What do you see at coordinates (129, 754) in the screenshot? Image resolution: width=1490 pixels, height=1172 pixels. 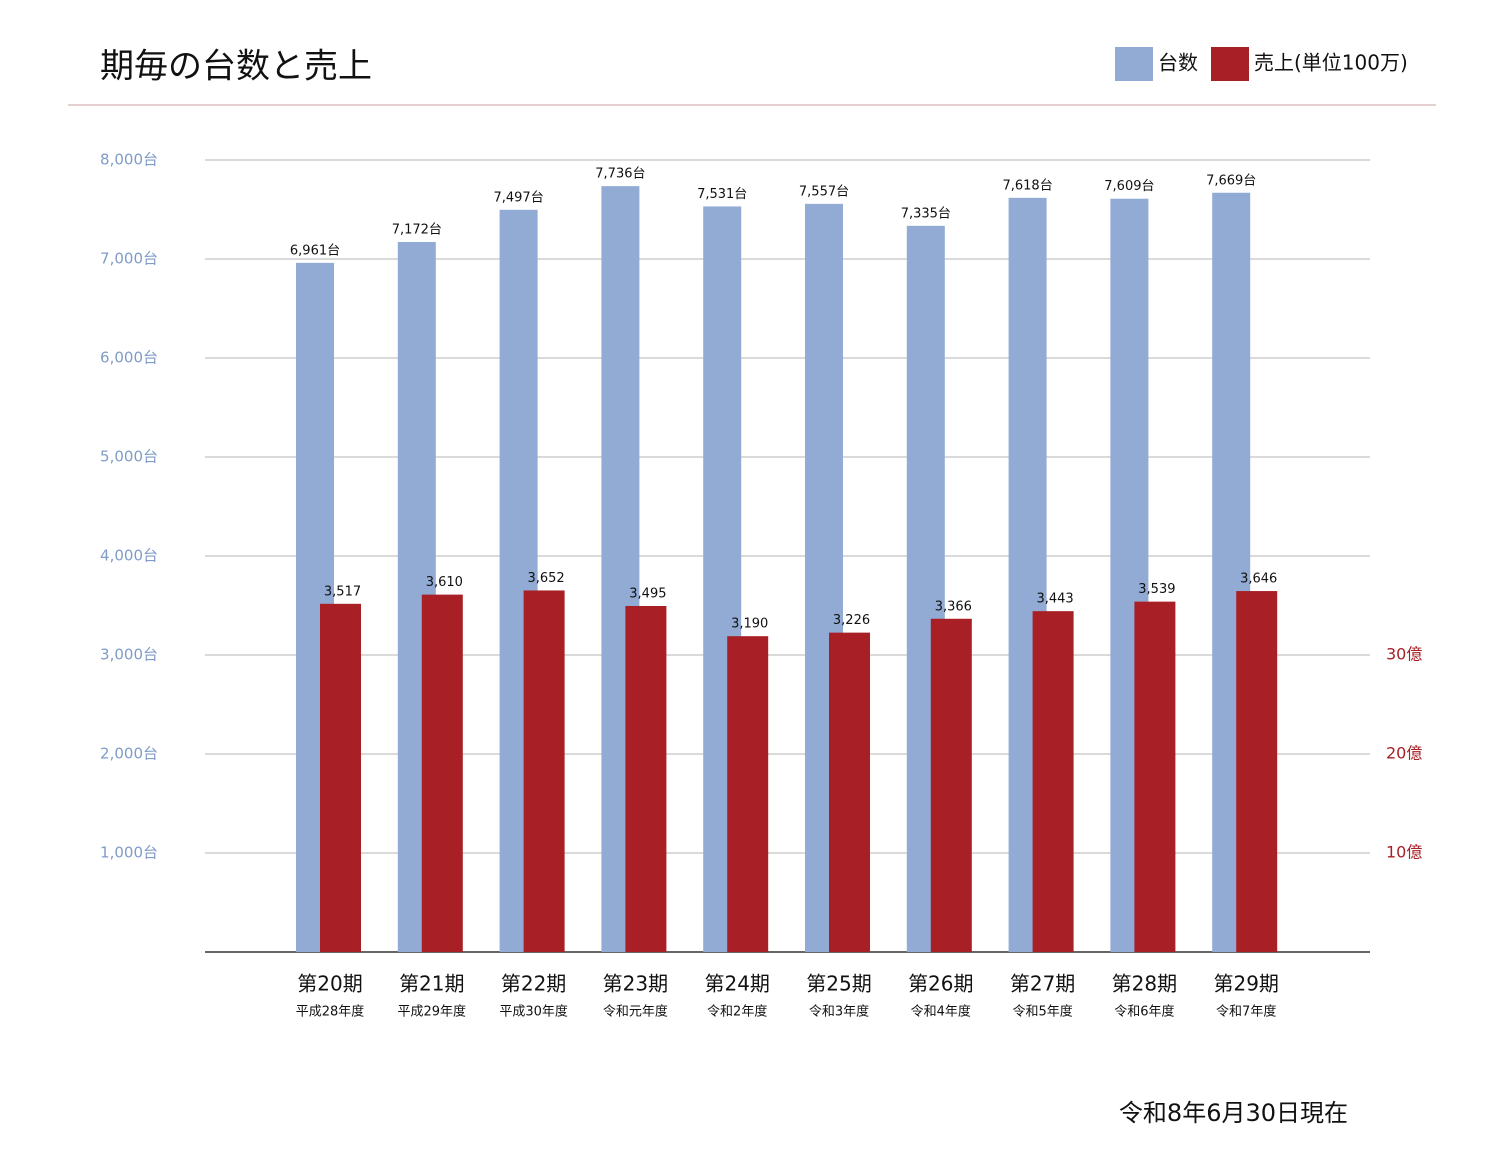 I see `y-tick-label: 2,000台` at bounding box center [129, 754].